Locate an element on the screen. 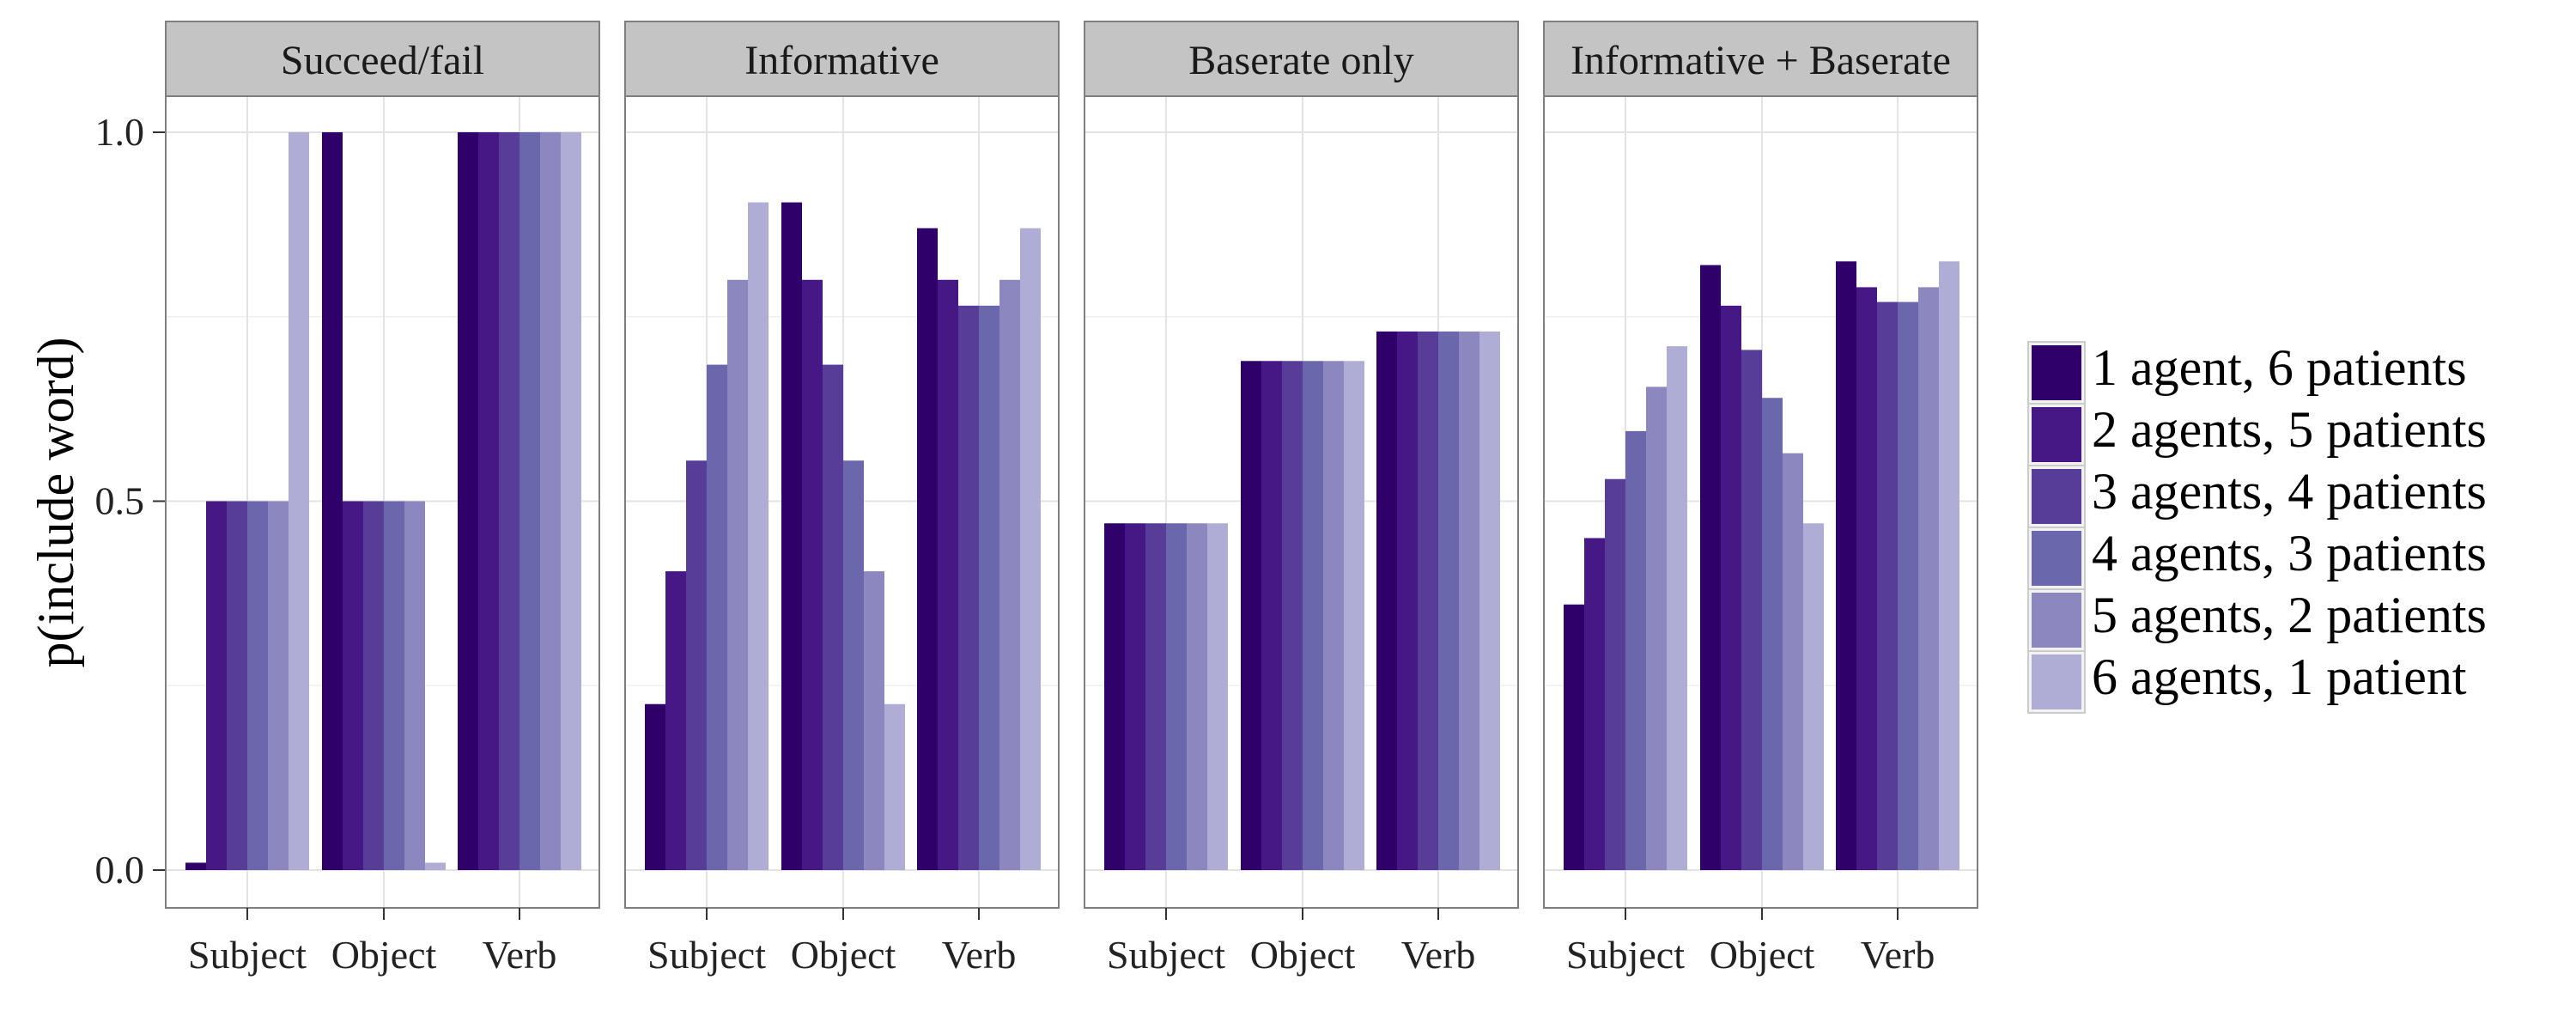 This screenshot has width=2576, height=1035. y-axis-label: p(include word) is located at coordinates (56, 503).